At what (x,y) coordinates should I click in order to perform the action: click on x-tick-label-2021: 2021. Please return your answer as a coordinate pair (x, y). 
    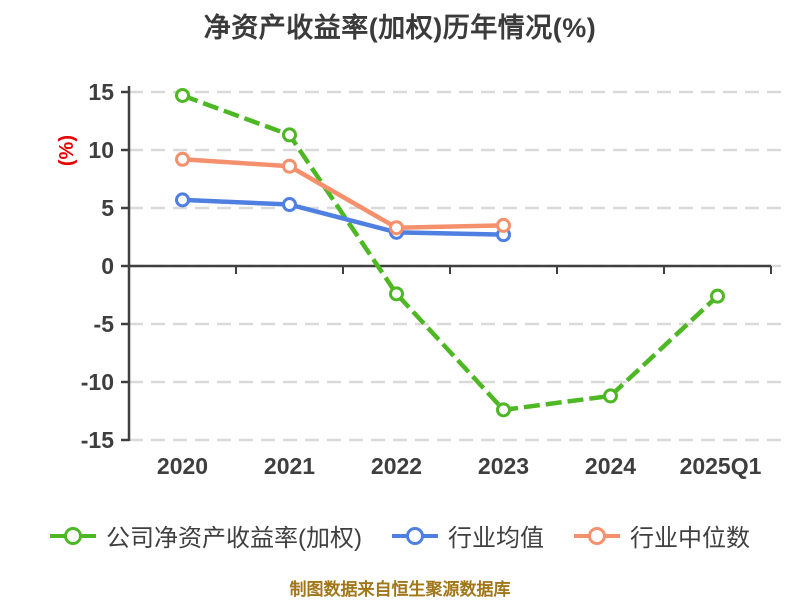
    Looking at the image, I should click on (289, 466).